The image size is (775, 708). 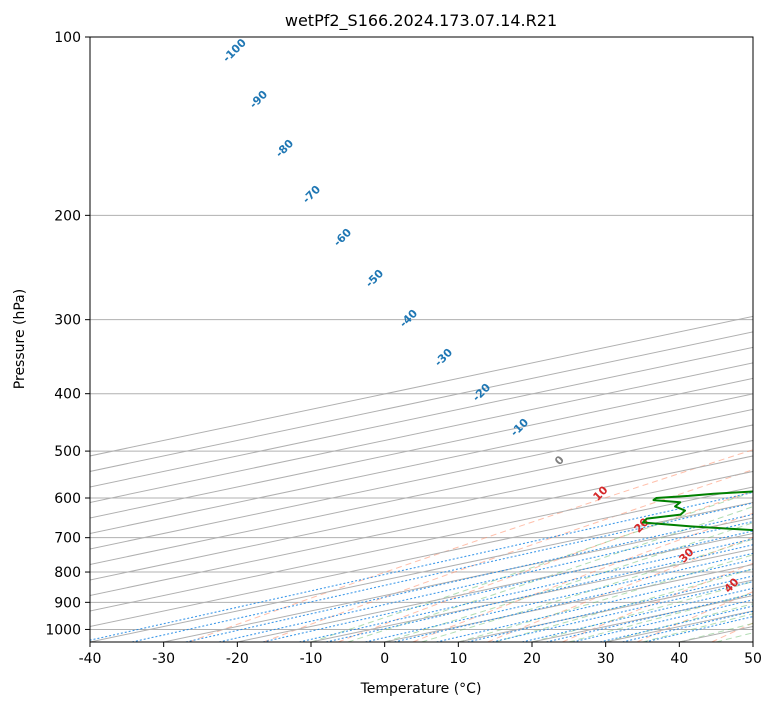 I want to click on y-tick-label: 1000, so click(x=63, y=630).